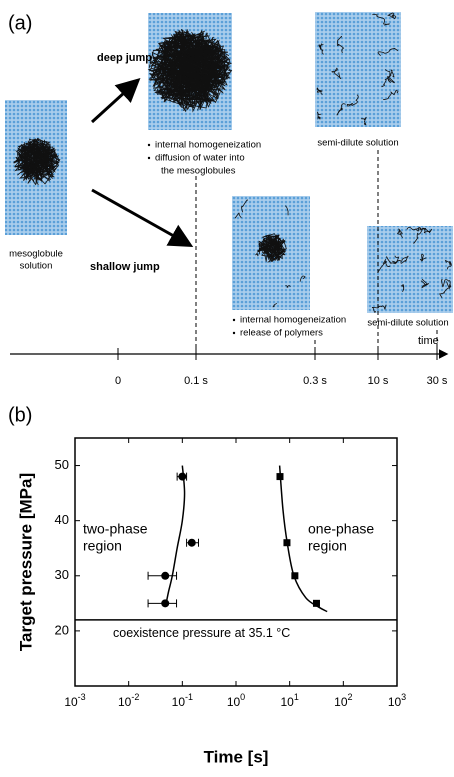  I want to click on y-tick-label: 20, so click(62, 629).